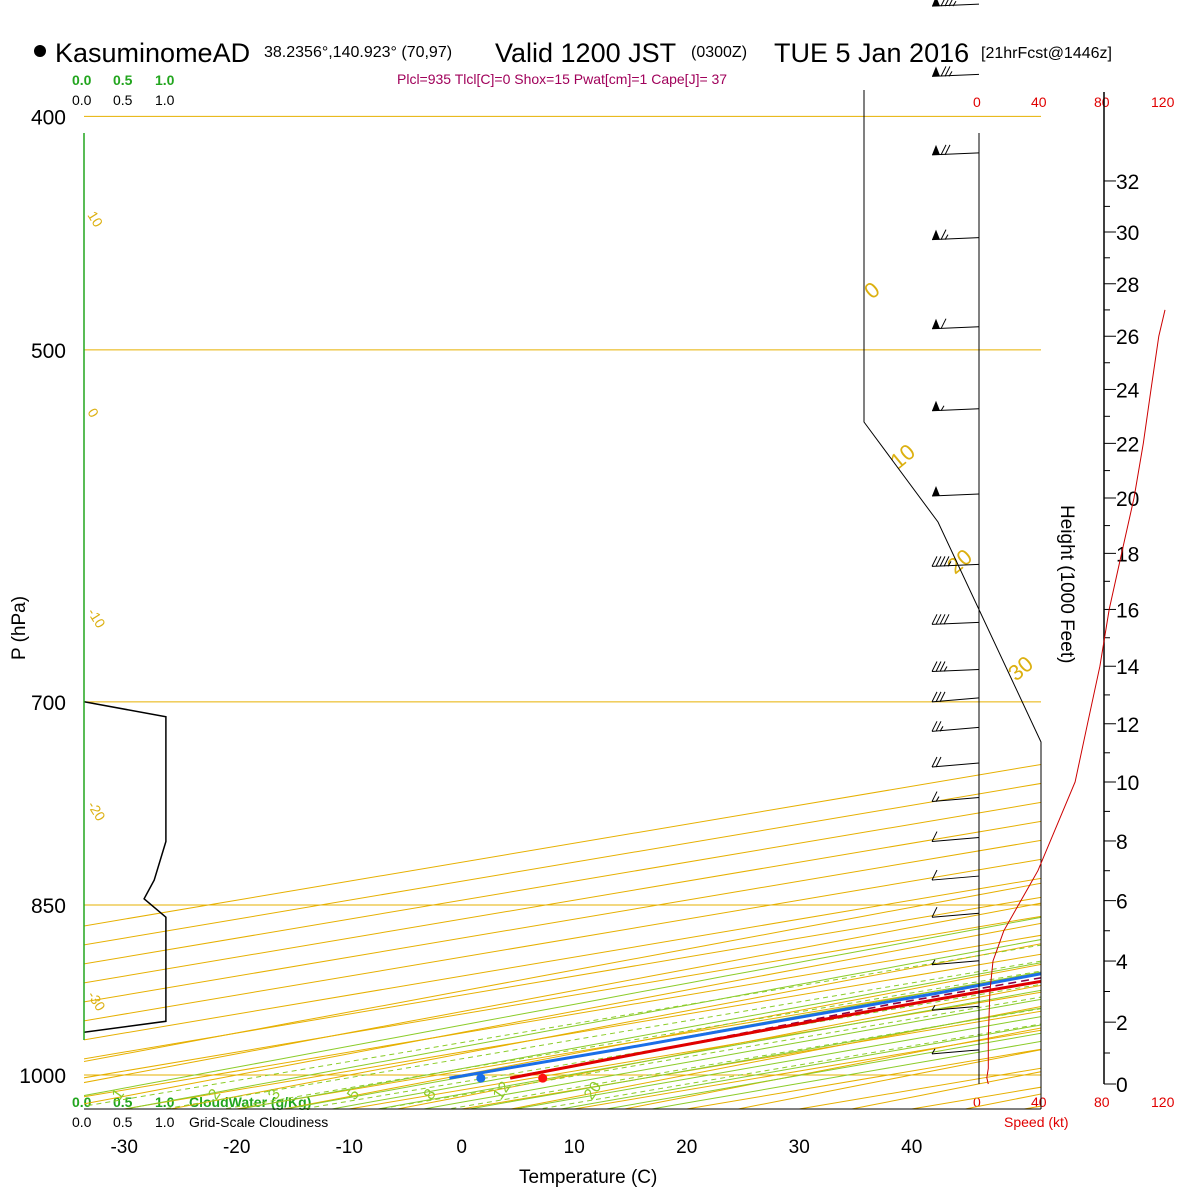  What do you see at coordinates (593, 1091) in the screenshot?
I see `mixing-ratio-label: 20` at bounding box center [593, 1091].